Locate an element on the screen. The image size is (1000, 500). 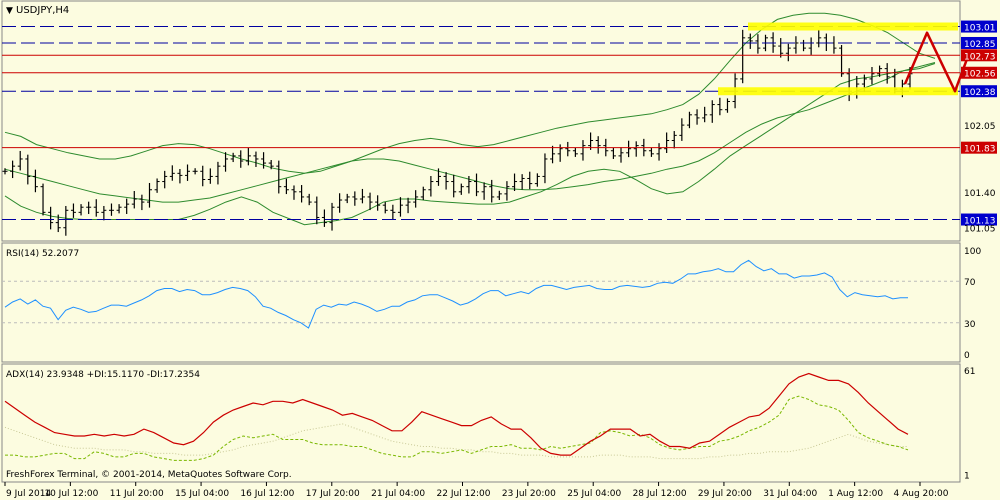
adx-tick-61: 61 is located at coordinates (969, 372).